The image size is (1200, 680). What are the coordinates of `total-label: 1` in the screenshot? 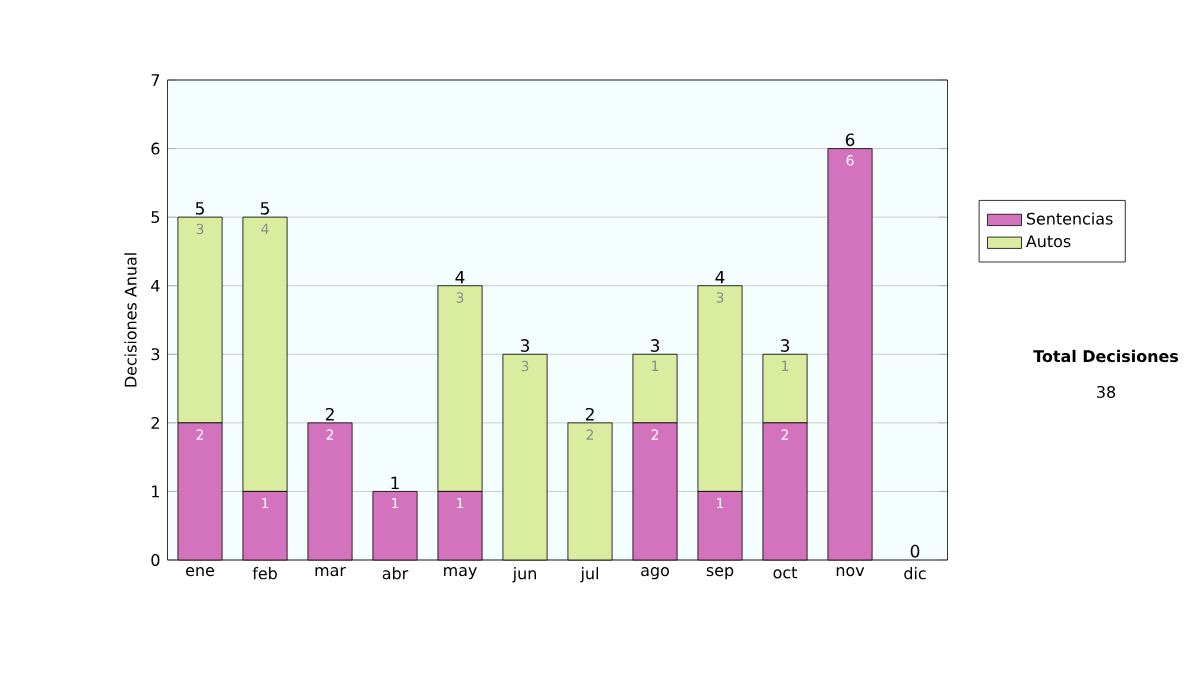 It's located at (395, 483).